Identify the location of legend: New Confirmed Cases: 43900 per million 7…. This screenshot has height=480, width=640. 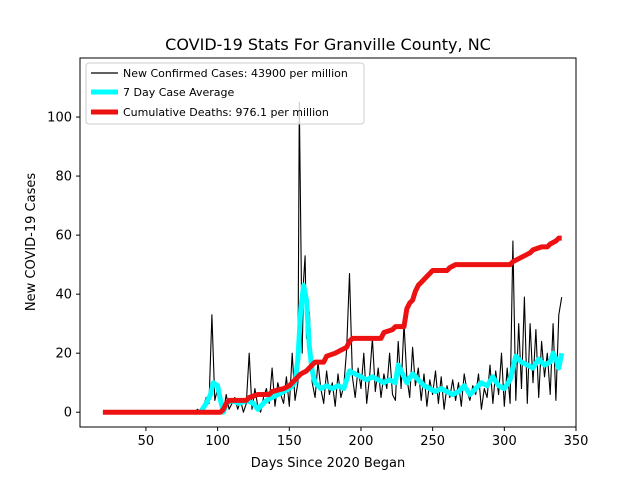
(225, 93).